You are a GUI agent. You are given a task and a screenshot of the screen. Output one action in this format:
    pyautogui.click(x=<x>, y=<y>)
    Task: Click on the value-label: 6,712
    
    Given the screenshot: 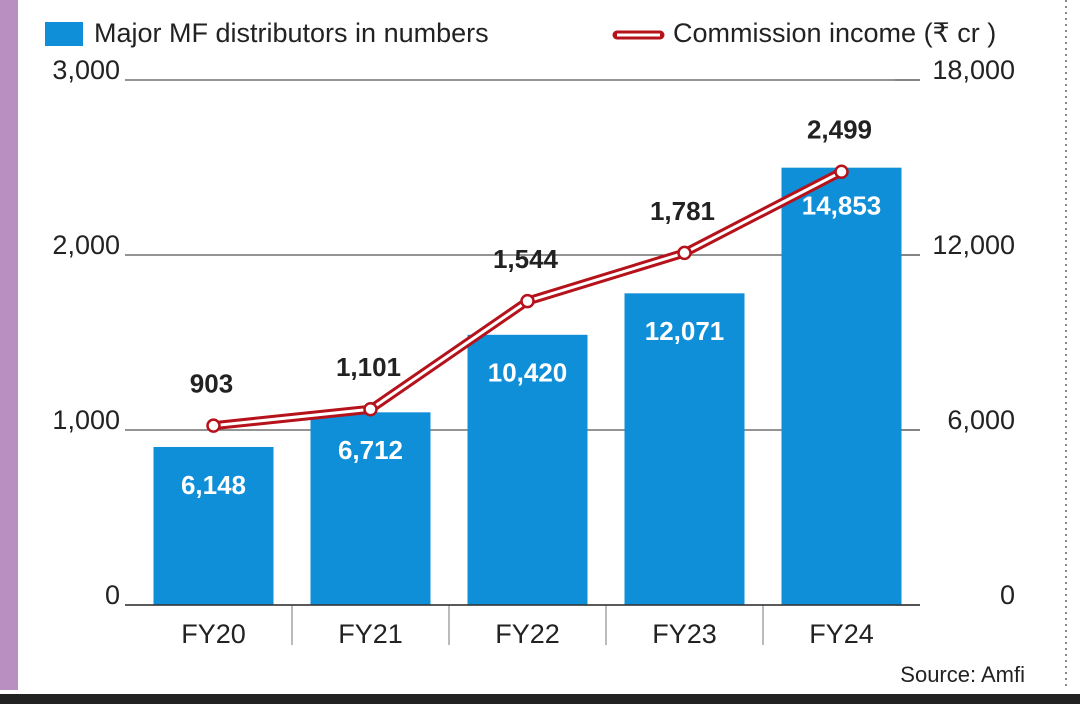 What is the action you would take?
    pyautogui.click(x=370, y=450)
    